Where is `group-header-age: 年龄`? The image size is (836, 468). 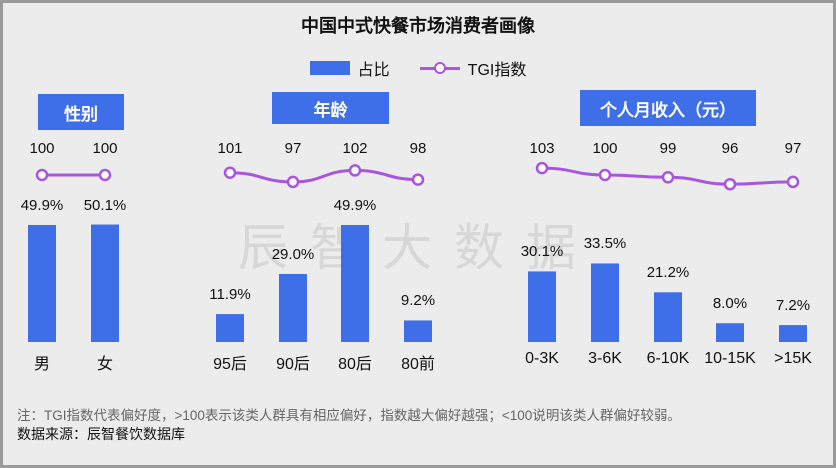
group-header-age: 年龄 is located at coordinates (330, 108).